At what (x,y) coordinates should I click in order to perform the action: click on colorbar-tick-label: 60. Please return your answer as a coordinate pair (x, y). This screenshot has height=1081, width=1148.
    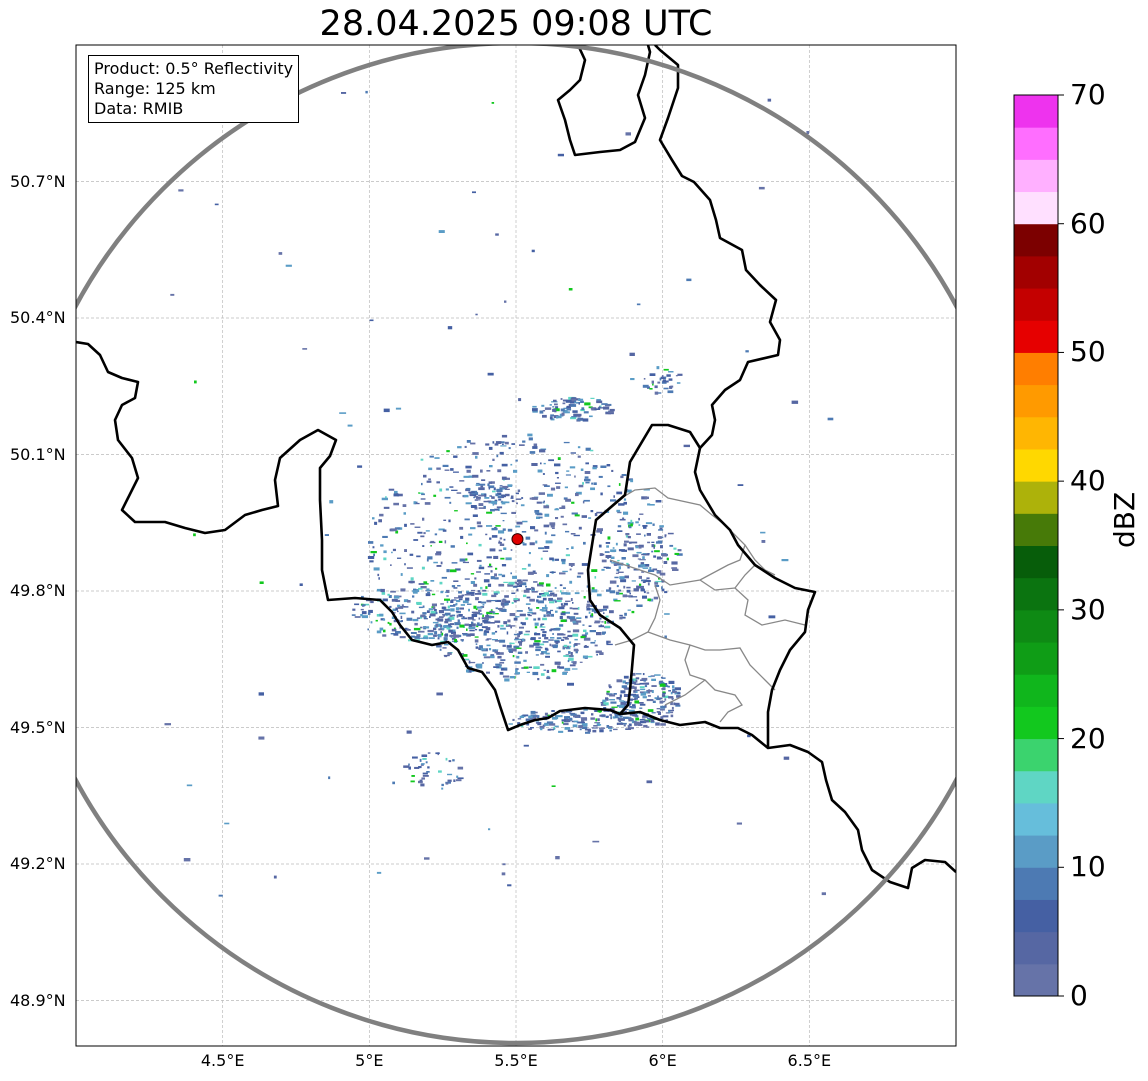
    Looking at the image, I should click on (1088, 223).